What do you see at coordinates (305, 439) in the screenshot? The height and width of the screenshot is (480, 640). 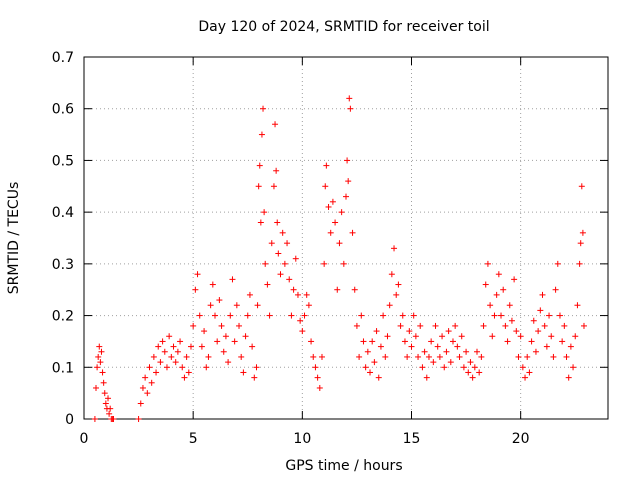 I see `x-tick-labels: 0 5 10 15 20` at bounding box center [305, 439].